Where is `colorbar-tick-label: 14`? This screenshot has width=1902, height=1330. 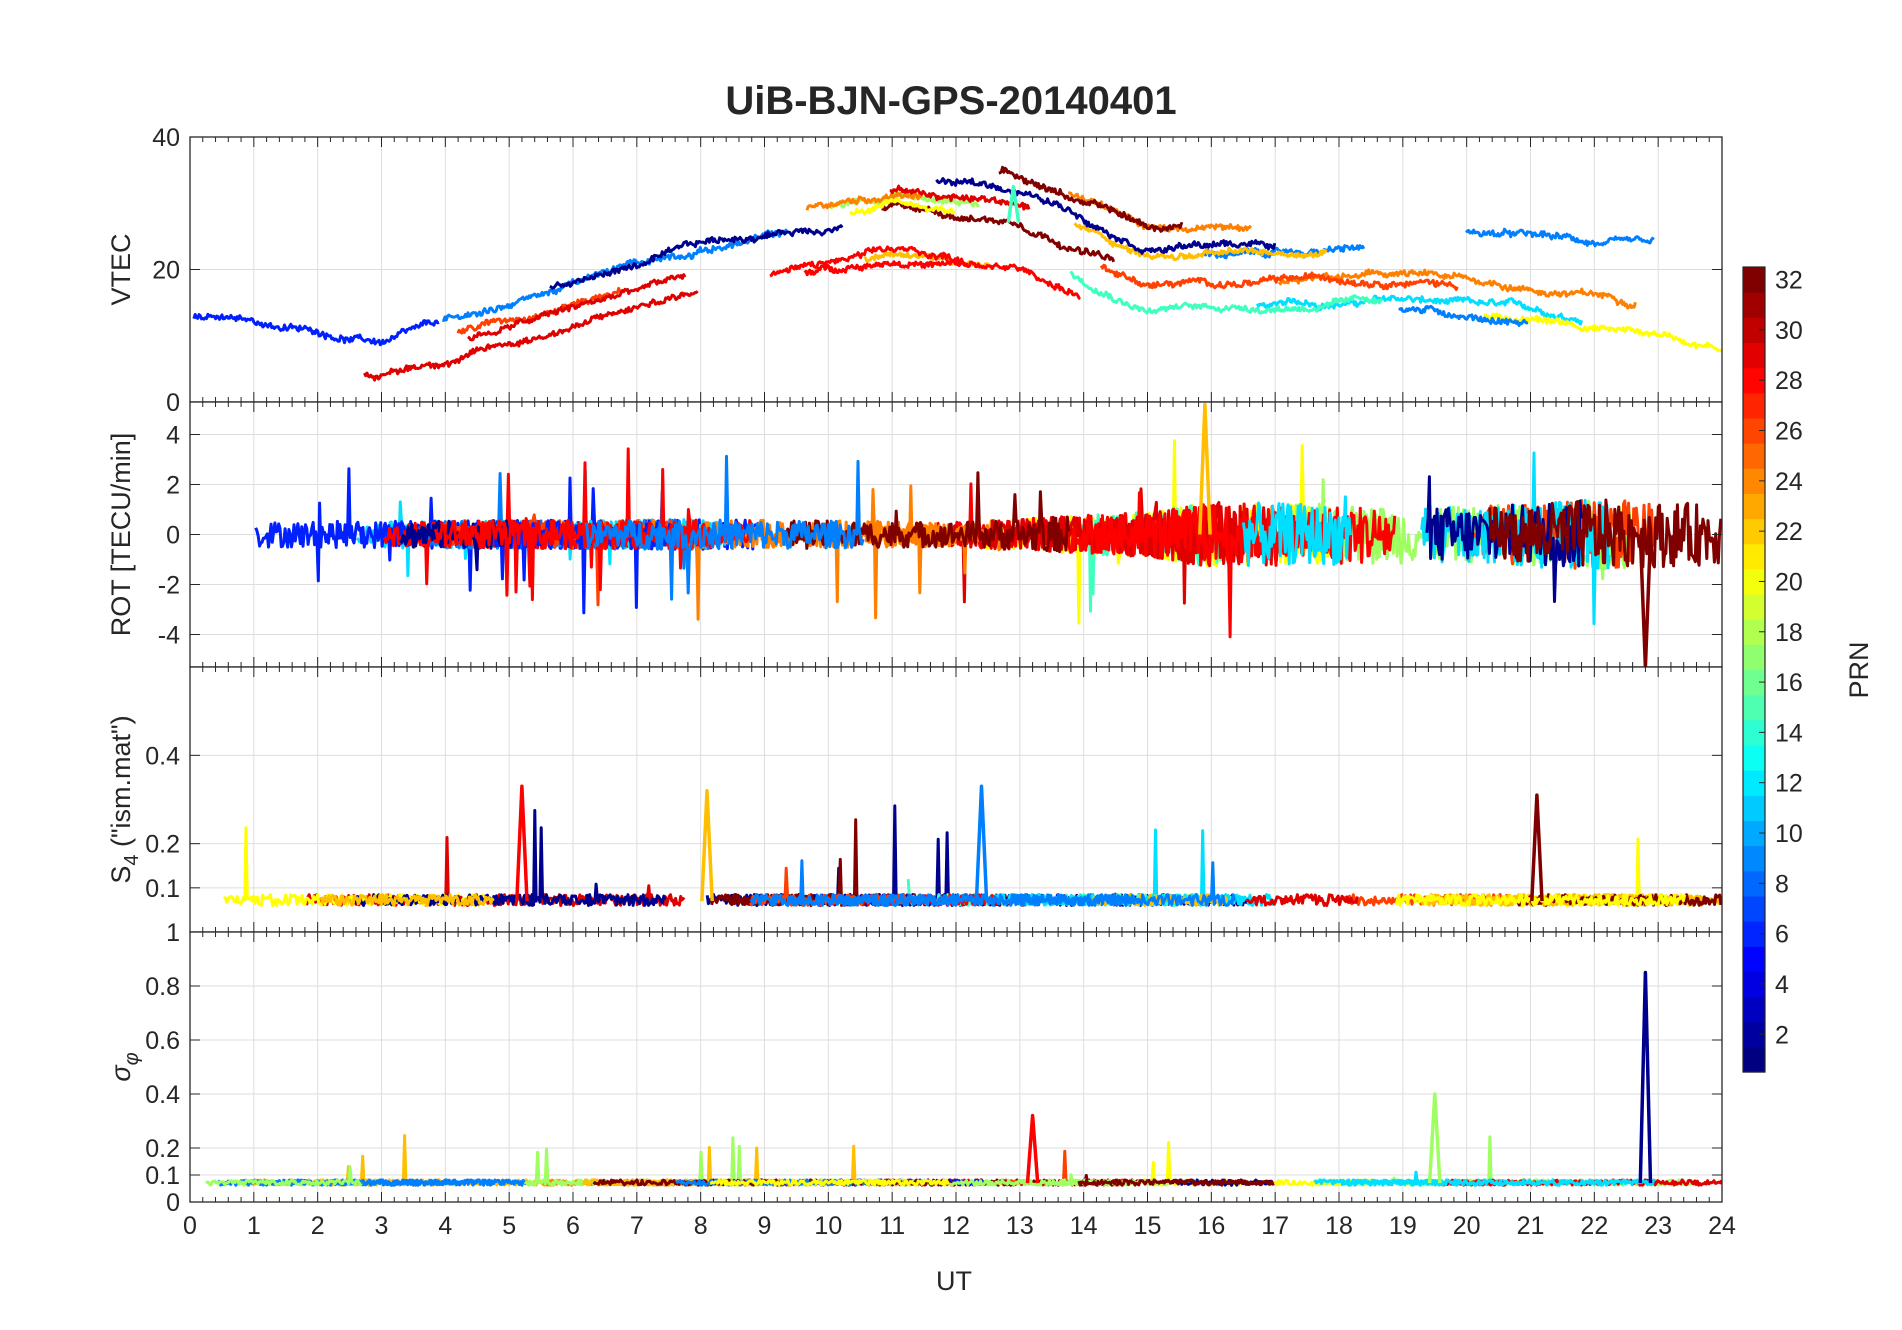 colorbar-tick-label: 14 is located at coordinates (1789, 733).